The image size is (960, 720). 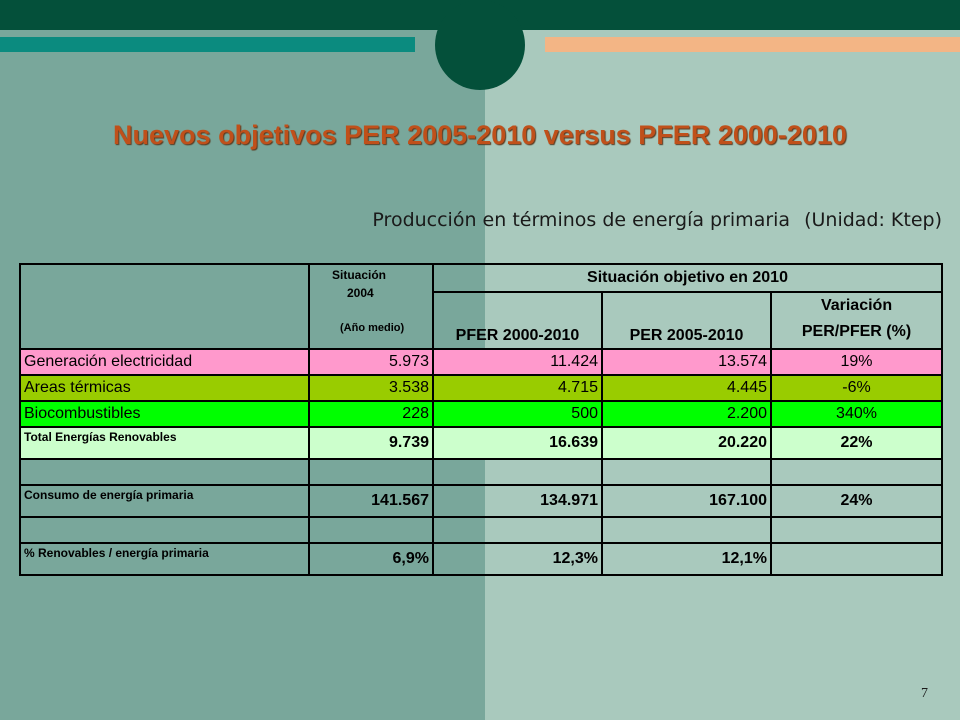 What do you see at coordinates (686, 443) in the screenshot?
I see `cell-per: 20.220` at bounding box center [686, 443].